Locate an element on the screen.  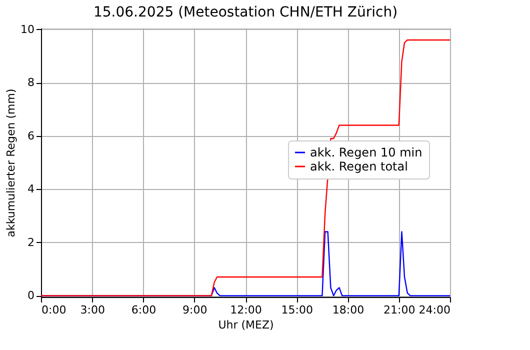
y-tick-label: 10 is located at coordinates (27, 29).